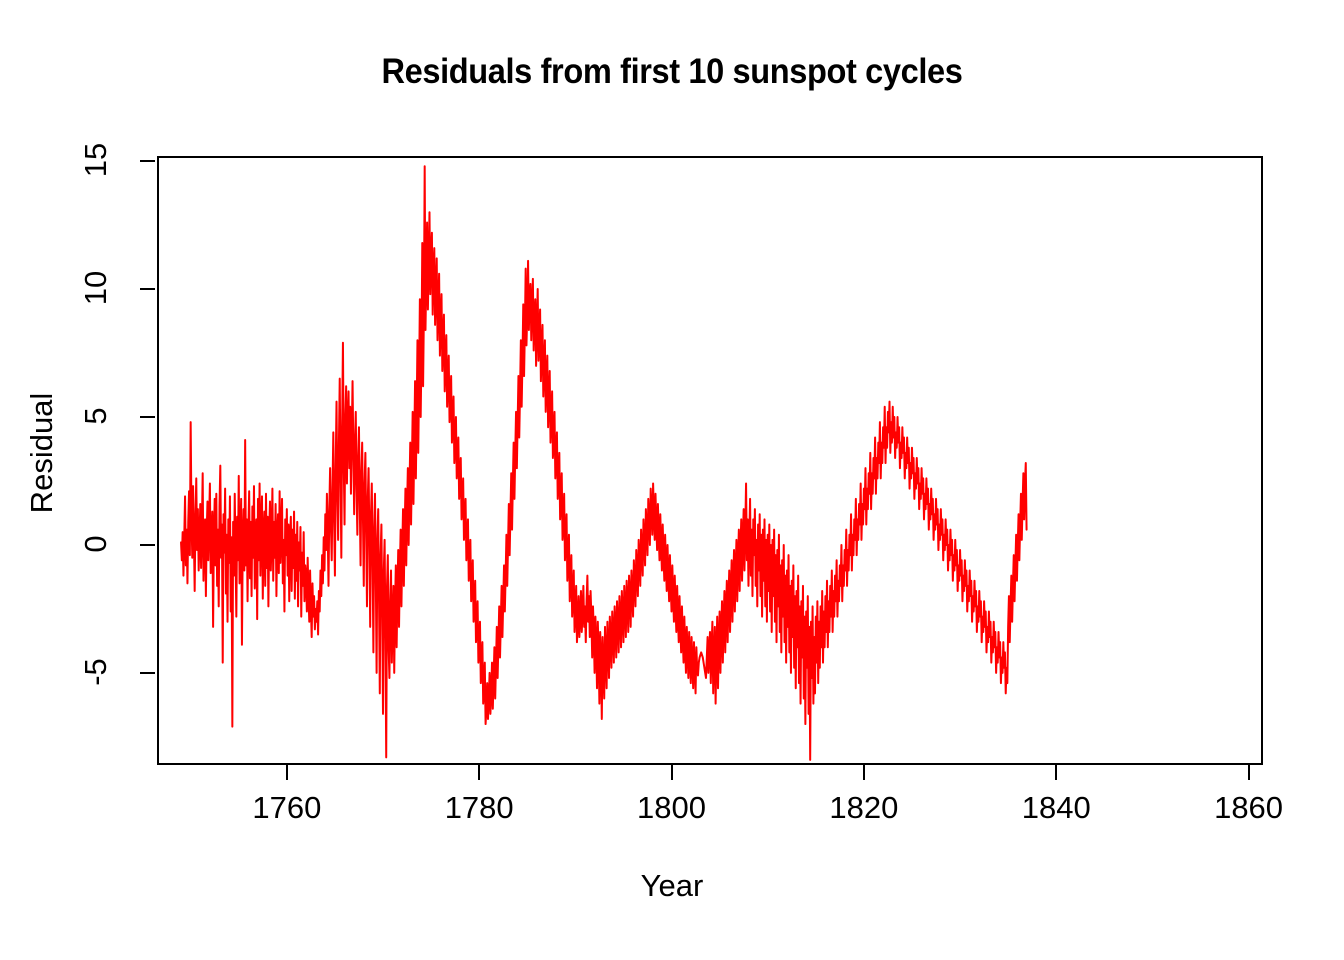  Describe the element at coordinates (95, 288) in the screenshot. I see `y-tick-label: 10` at that location.